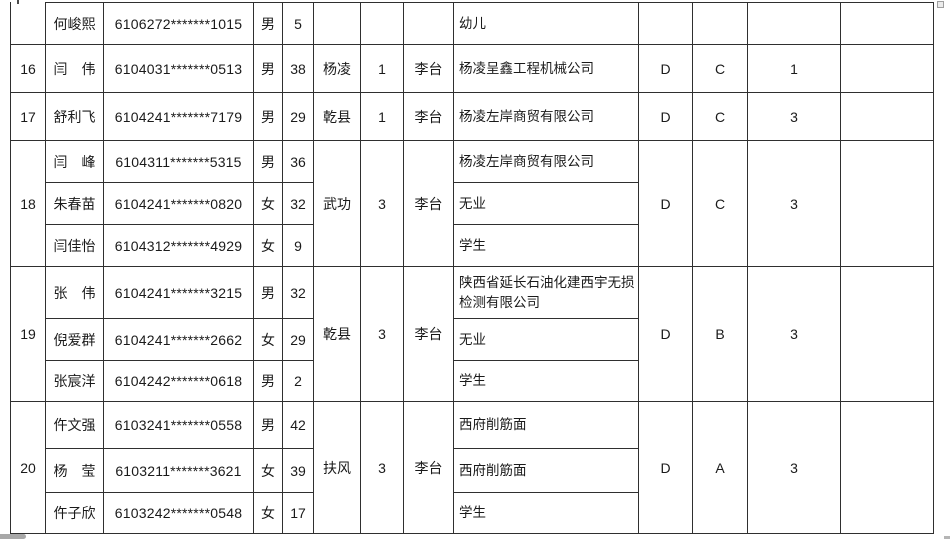 The image size is (950, 539). Describe the element at coordinates (546, 69) in the screenshot. I see `cell-occupation: 杨凌呈鑫工程机械公司` at that location.